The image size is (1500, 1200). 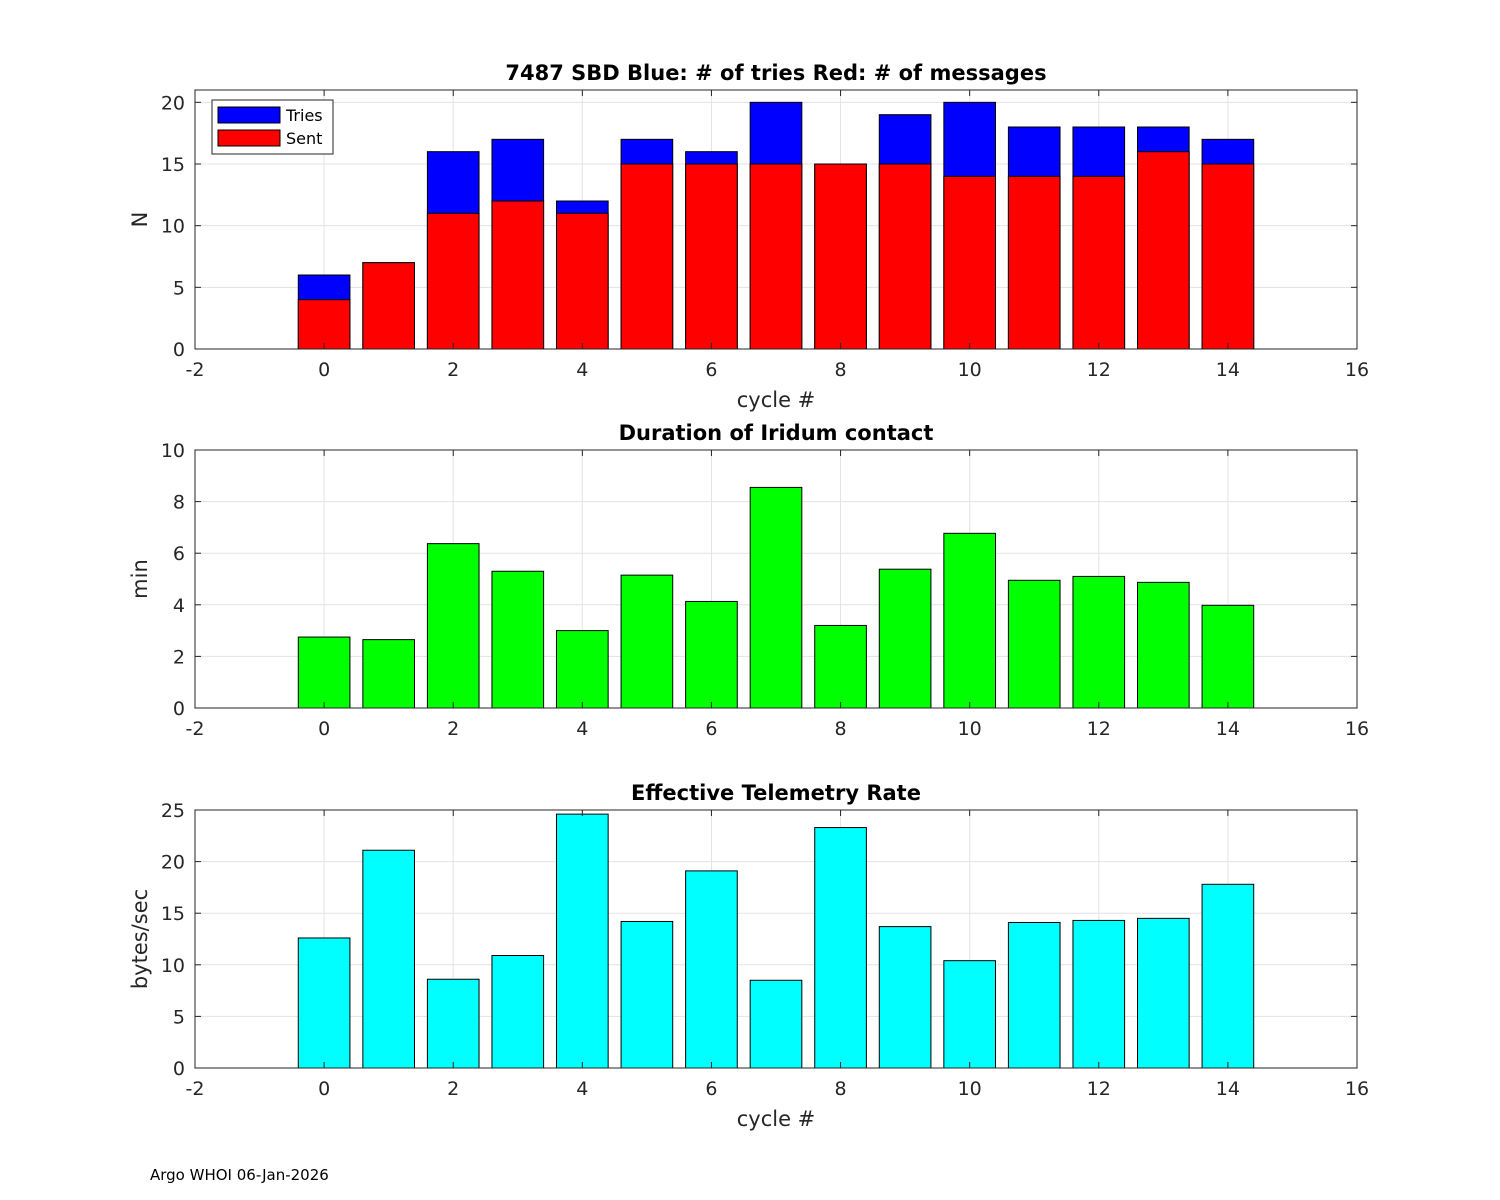 I want to click on chart2-xtick-label-1: 0, so click(x=324, y=729).